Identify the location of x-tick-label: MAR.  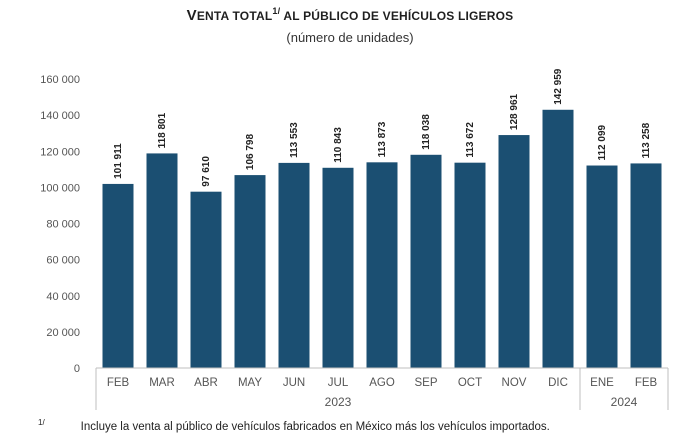
(162, 383).